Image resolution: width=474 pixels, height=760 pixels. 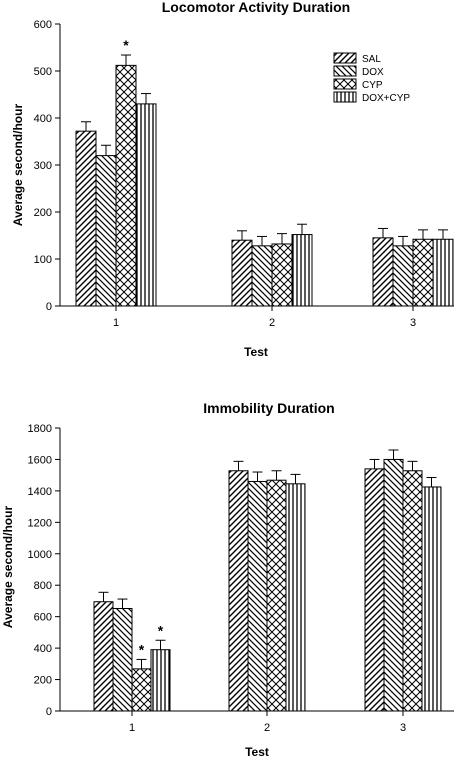 I want to click on y-tick-label: 1000, so click(x=40, y=555).